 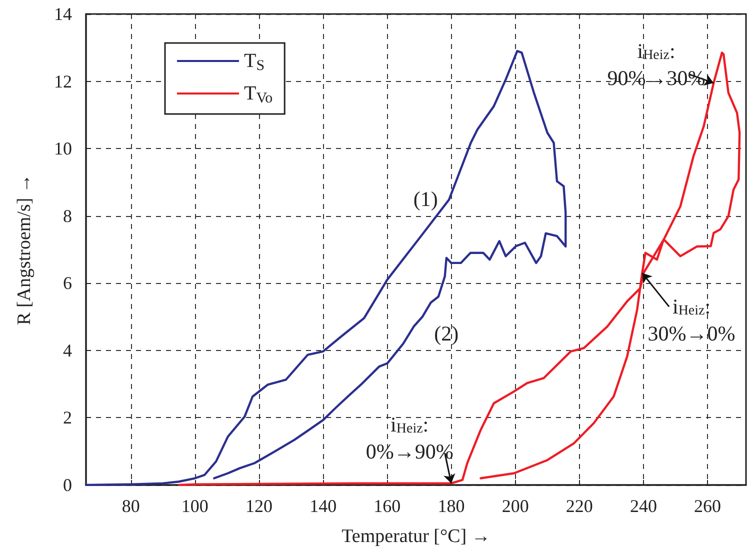 What do you see at coordinates (67, 283) in the screenshot?
I see `y-tick-label: 6` at bounding box center [67, 283].